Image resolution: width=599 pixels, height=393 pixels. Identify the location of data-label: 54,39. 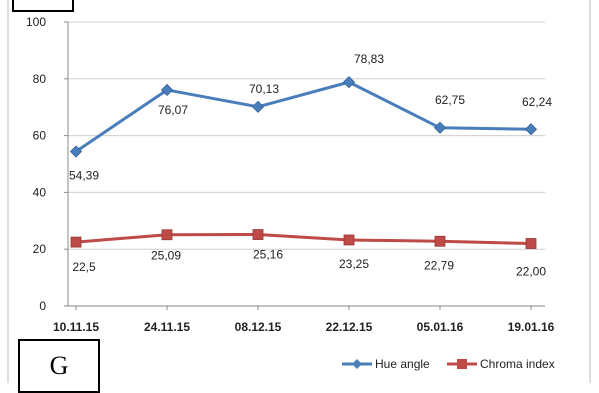
(84, 176).